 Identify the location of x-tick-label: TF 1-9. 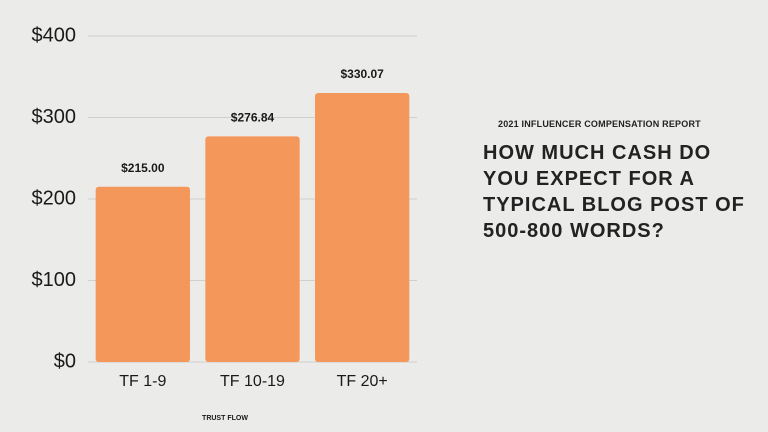
(142, 381).